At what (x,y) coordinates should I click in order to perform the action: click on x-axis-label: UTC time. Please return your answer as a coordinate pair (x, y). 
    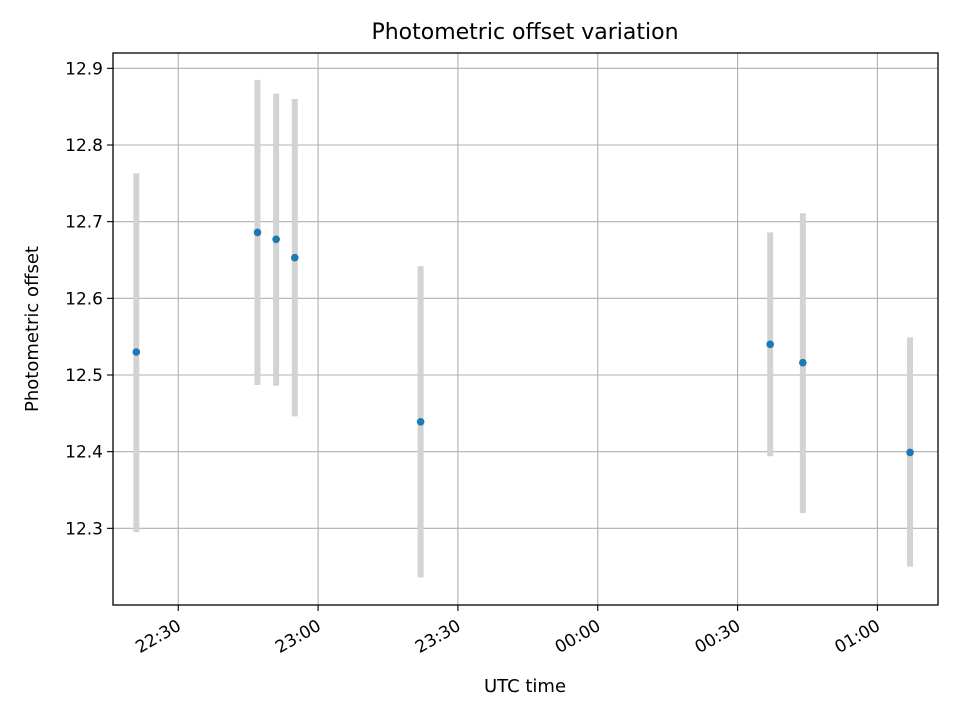
    Looking at the image, I should click on (525, 686).